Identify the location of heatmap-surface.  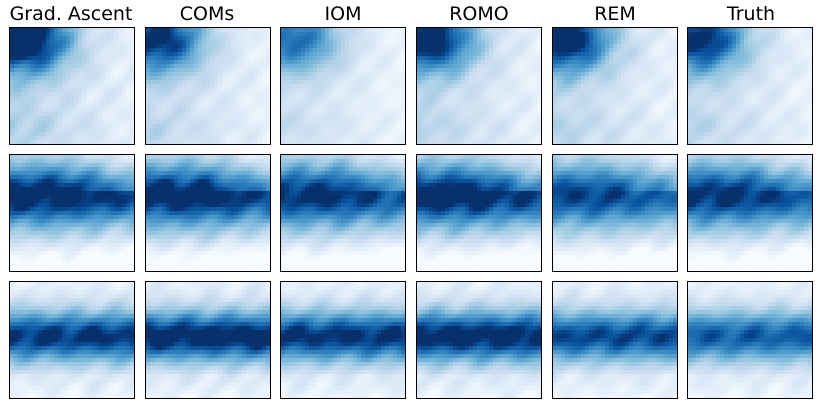
(72, 86).